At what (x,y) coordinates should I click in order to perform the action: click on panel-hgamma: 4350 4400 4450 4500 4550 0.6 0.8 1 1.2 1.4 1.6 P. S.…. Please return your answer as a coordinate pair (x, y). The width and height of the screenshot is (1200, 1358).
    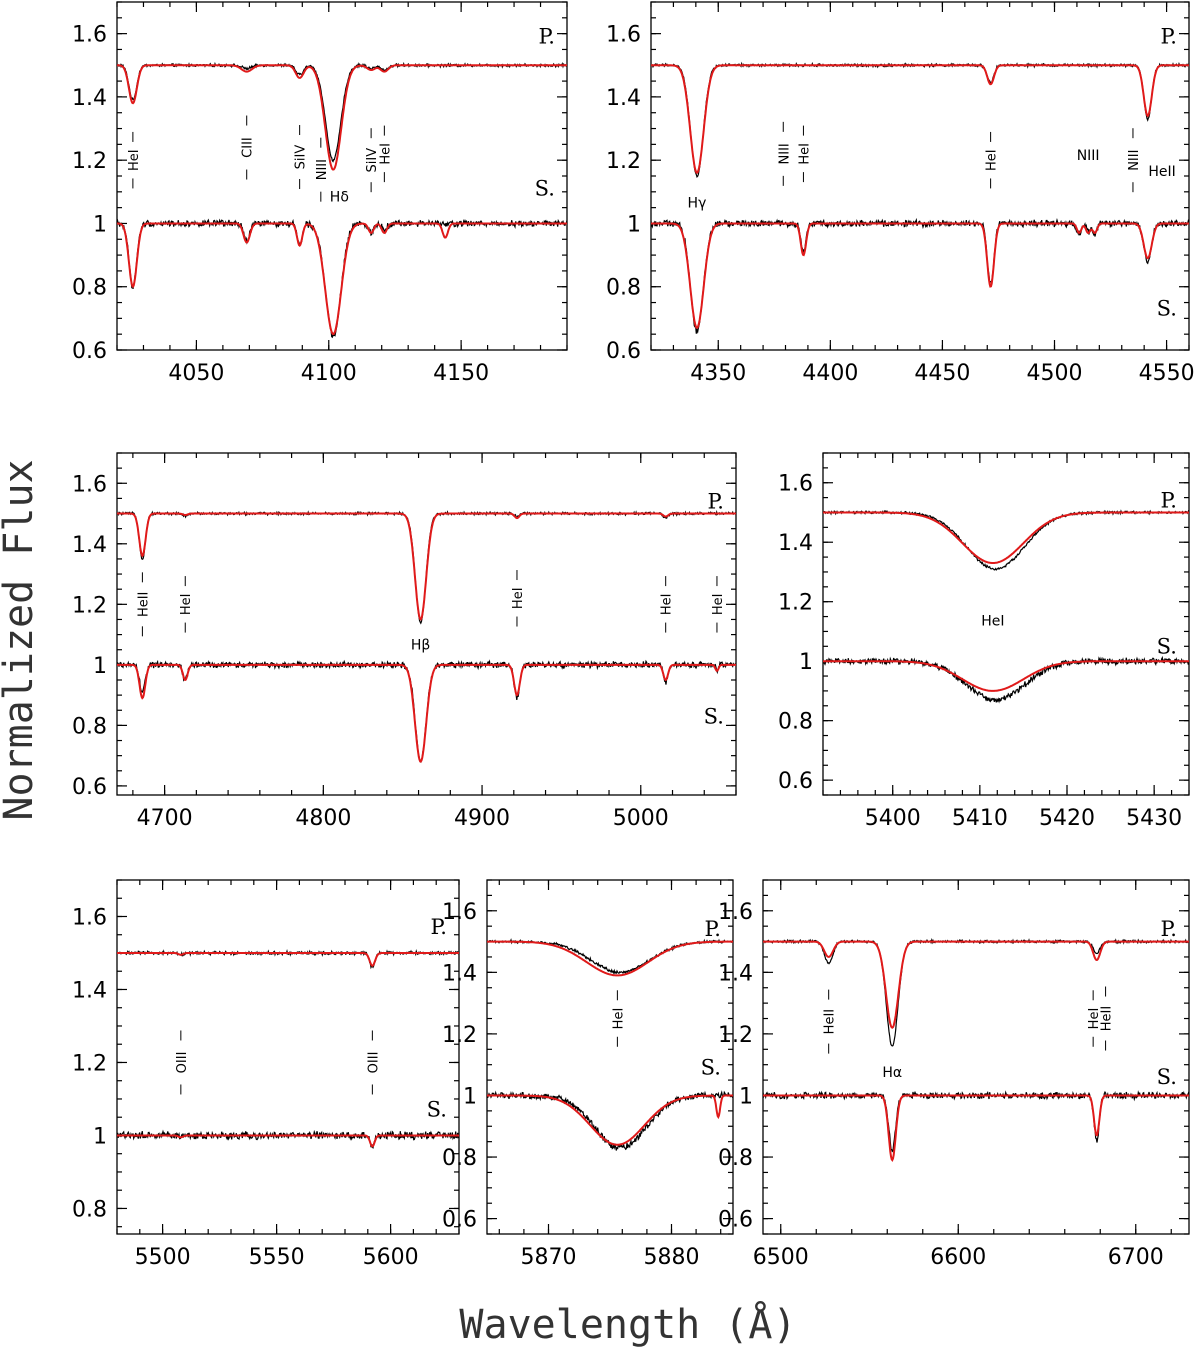
    Looking at the image, I should click on (900, 193).